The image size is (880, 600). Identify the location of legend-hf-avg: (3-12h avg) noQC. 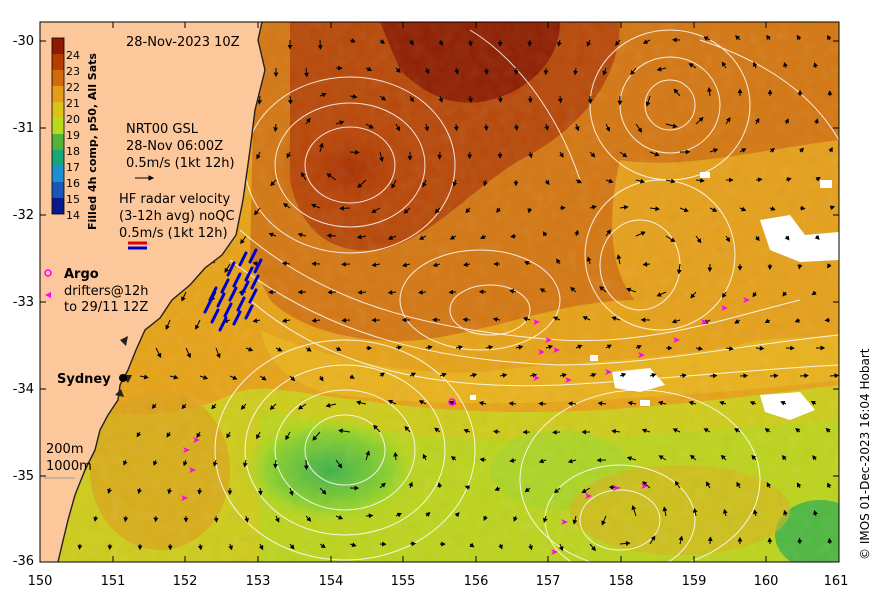
(177, 216).